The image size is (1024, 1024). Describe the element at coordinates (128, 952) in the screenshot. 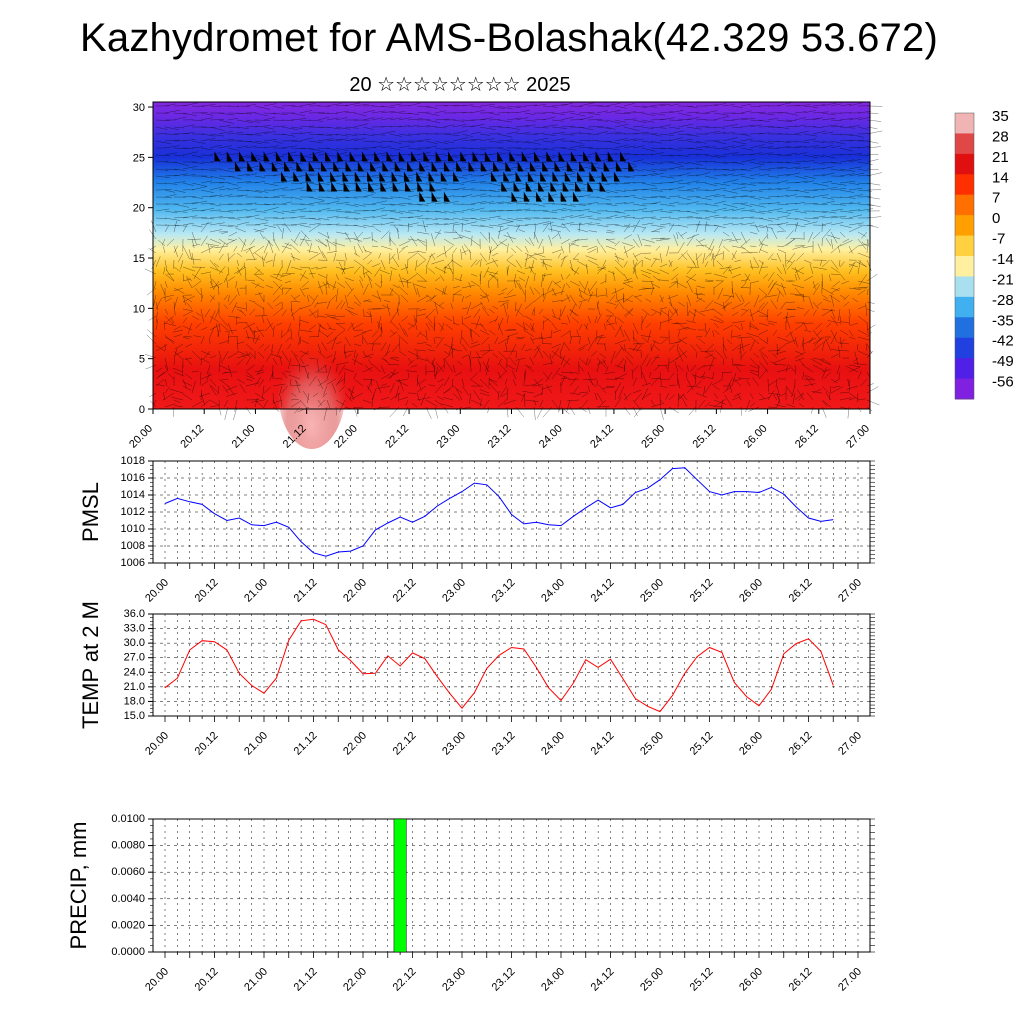

I see `y-tick-label: 0.0000` at that location.